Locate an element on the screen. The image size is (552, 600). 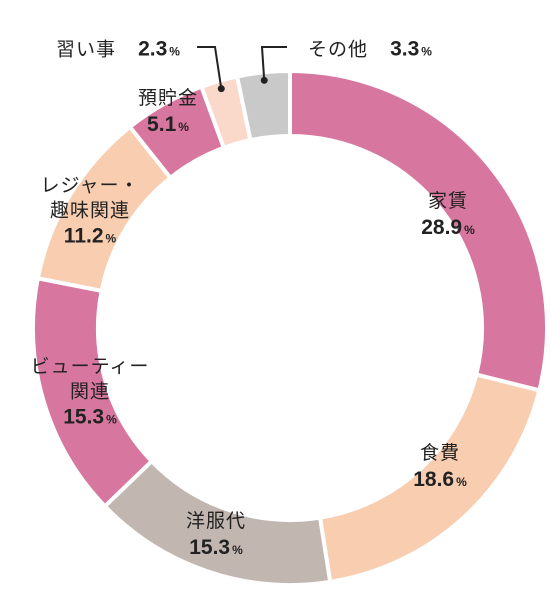
slice-label-name: 預貯金 is located at coordinates (168, 98).